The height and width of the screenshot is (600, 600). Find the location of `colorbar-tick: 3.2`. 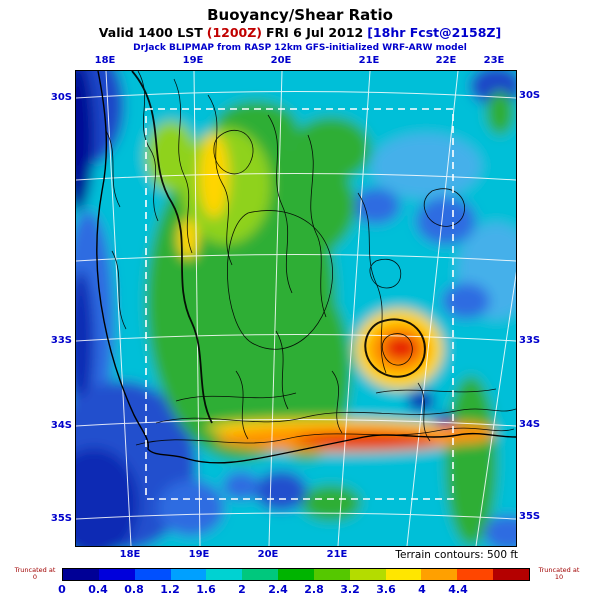

colorbar-tick: 3.2 is located at coordinates (350, 589).